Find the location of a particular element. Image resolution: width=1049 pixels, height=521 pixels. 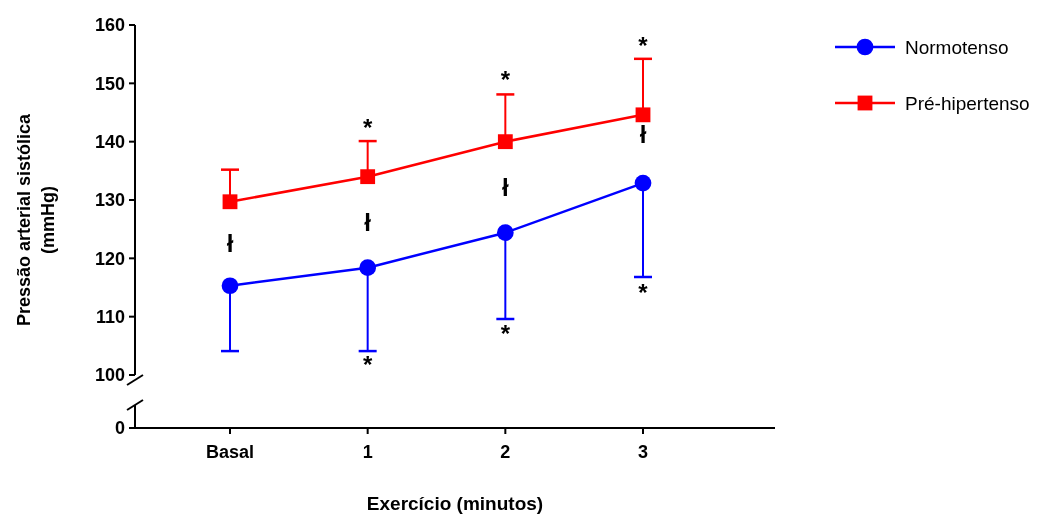

legend-label: Pré-hipertenso is located at coordinates (967, 103).